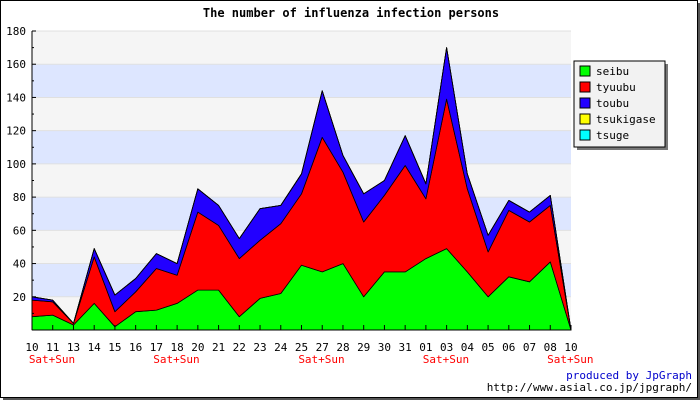 This screenshot has width=700, height=400. Describe the element at coordinates (197, 347) in the screenshot. I see `x-tick-label: 20` at that location.